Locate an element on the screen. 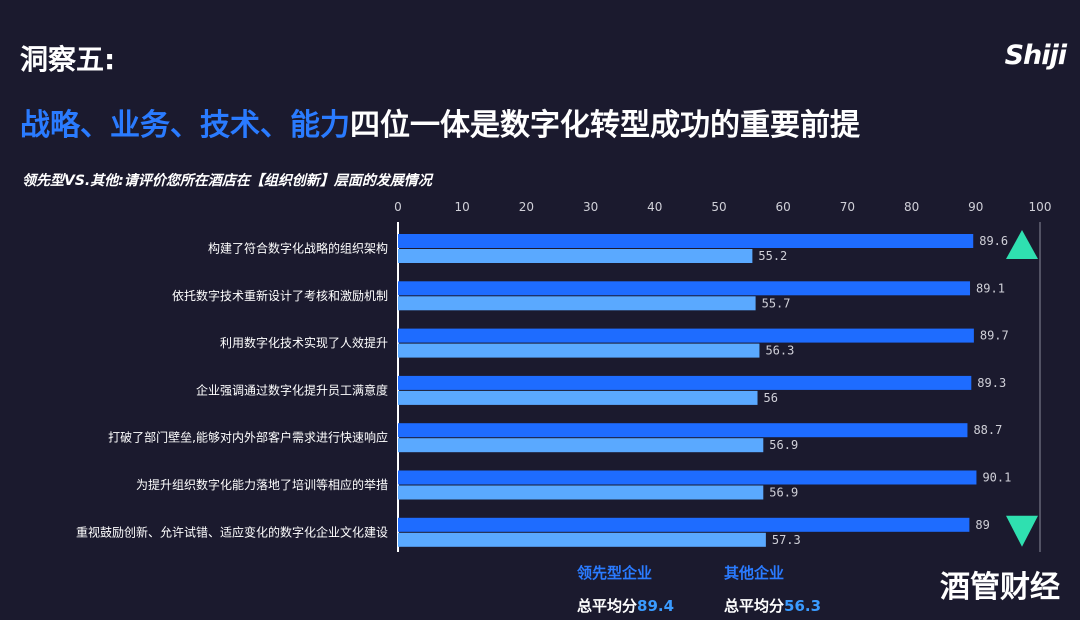 The height and width of the screenshot is (620, 1080). data-label-leading: 89.1 is located at coordinates (990, 288).